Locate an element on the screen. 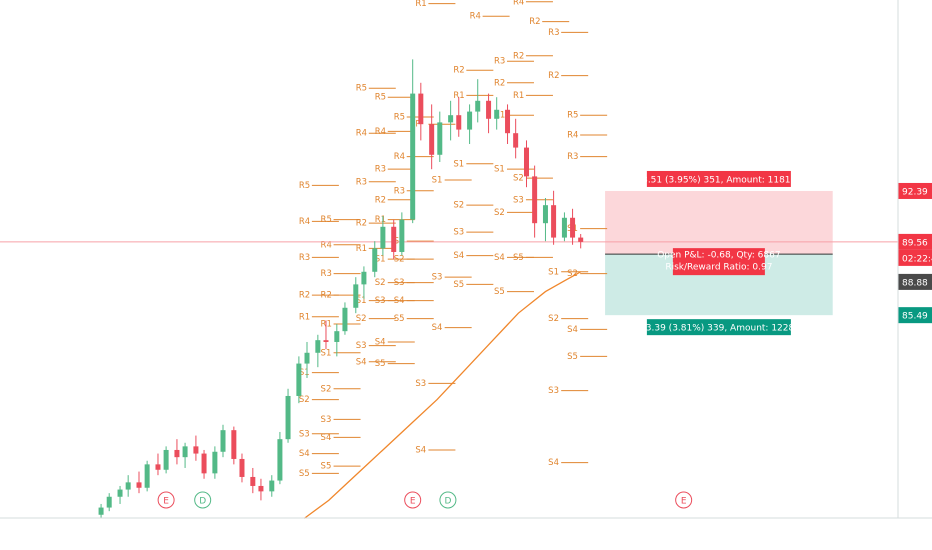 The height and width of the screenshot is (550, 932). target-price-tag-bg is located at coordinates (915, 315).